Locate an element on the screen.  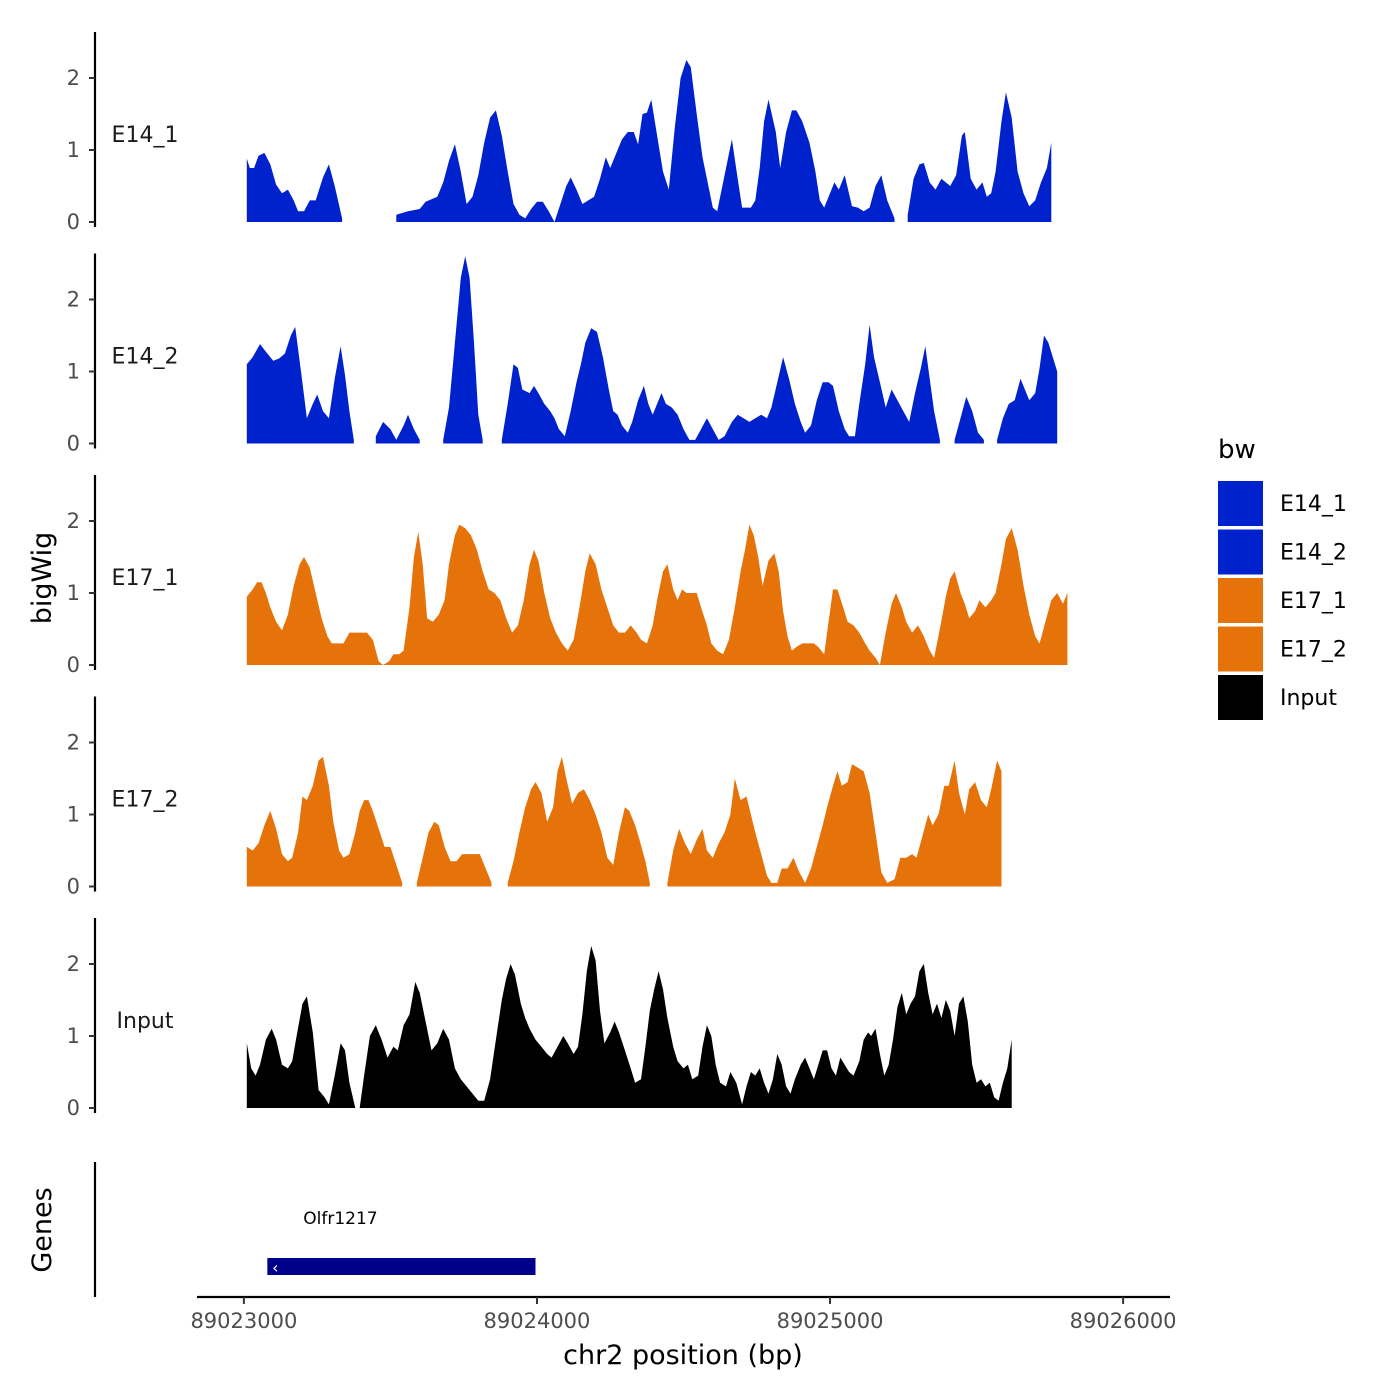
legend-label: E14_1 is located at coordinates (1313, 504).